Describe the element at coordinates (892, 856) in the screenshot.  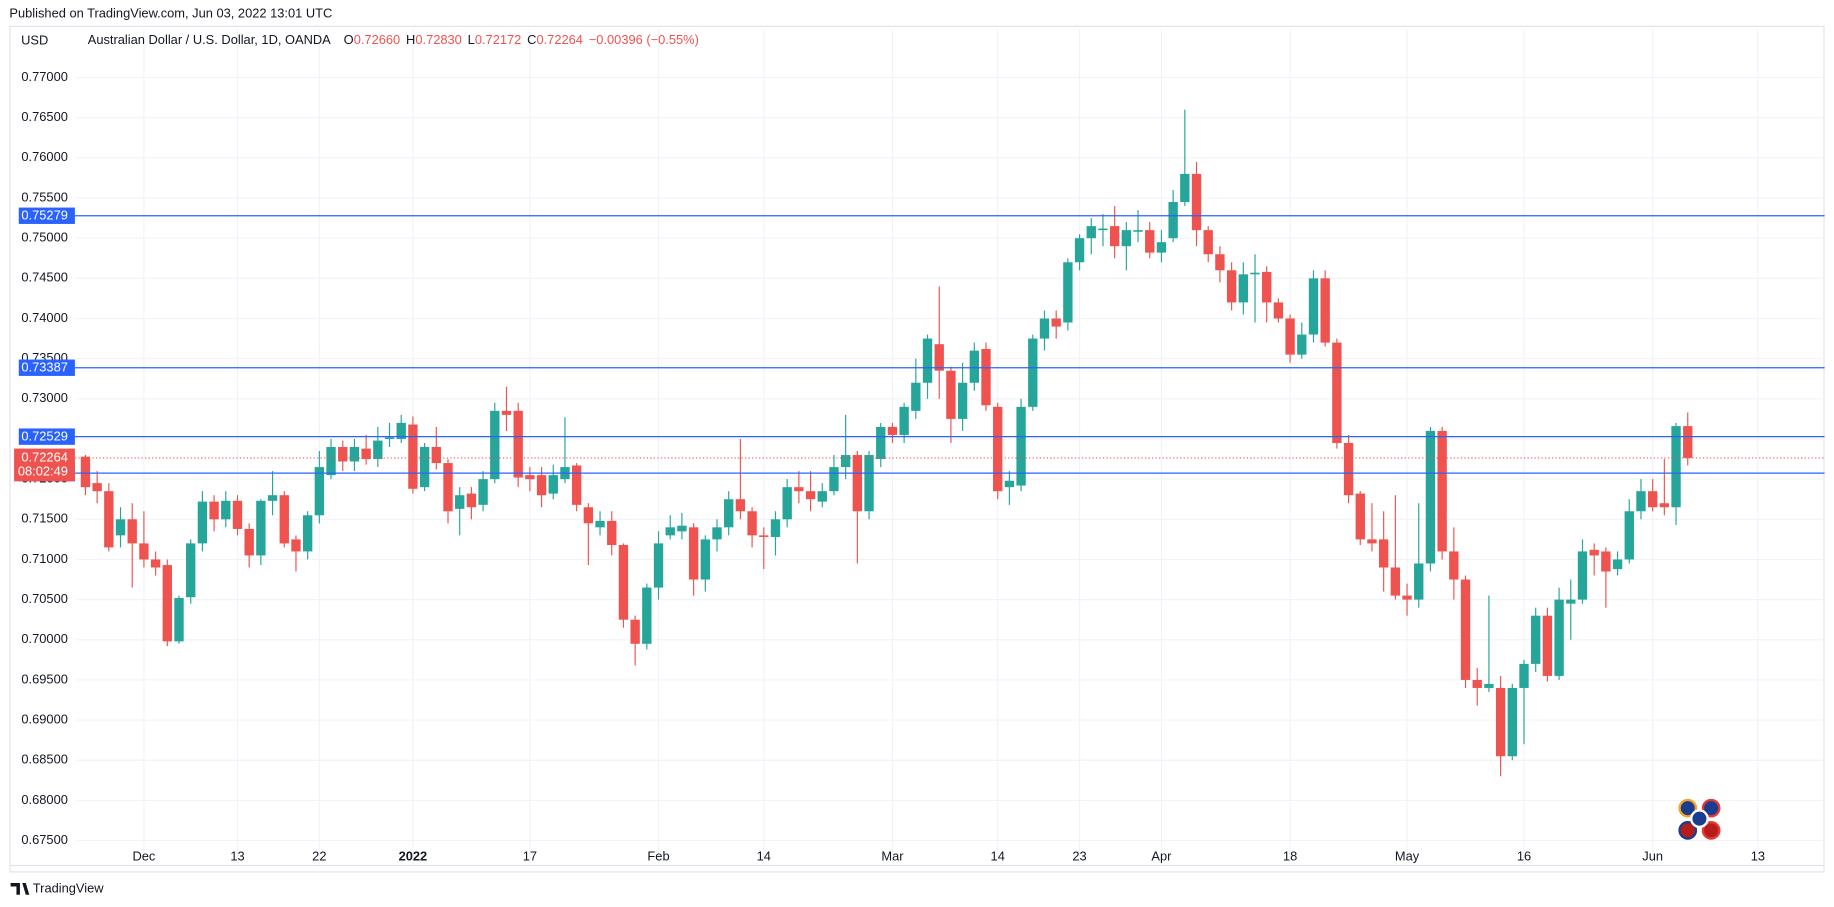
I see `x-tick-label: Mar` at that location.